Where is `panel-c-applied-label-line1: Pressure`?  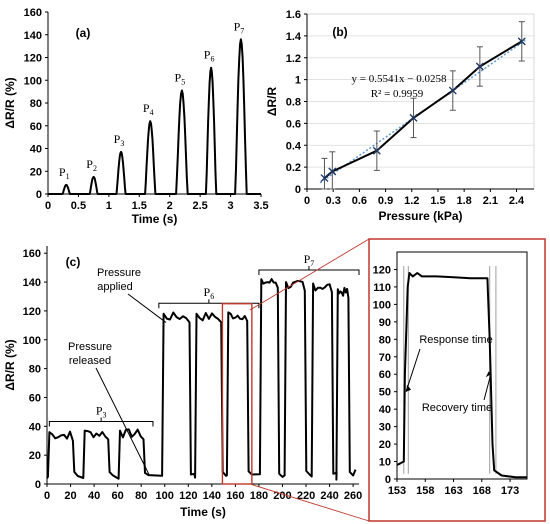 panel-c-applied-label-line1: Pressure is located at coordinates (119, 273).